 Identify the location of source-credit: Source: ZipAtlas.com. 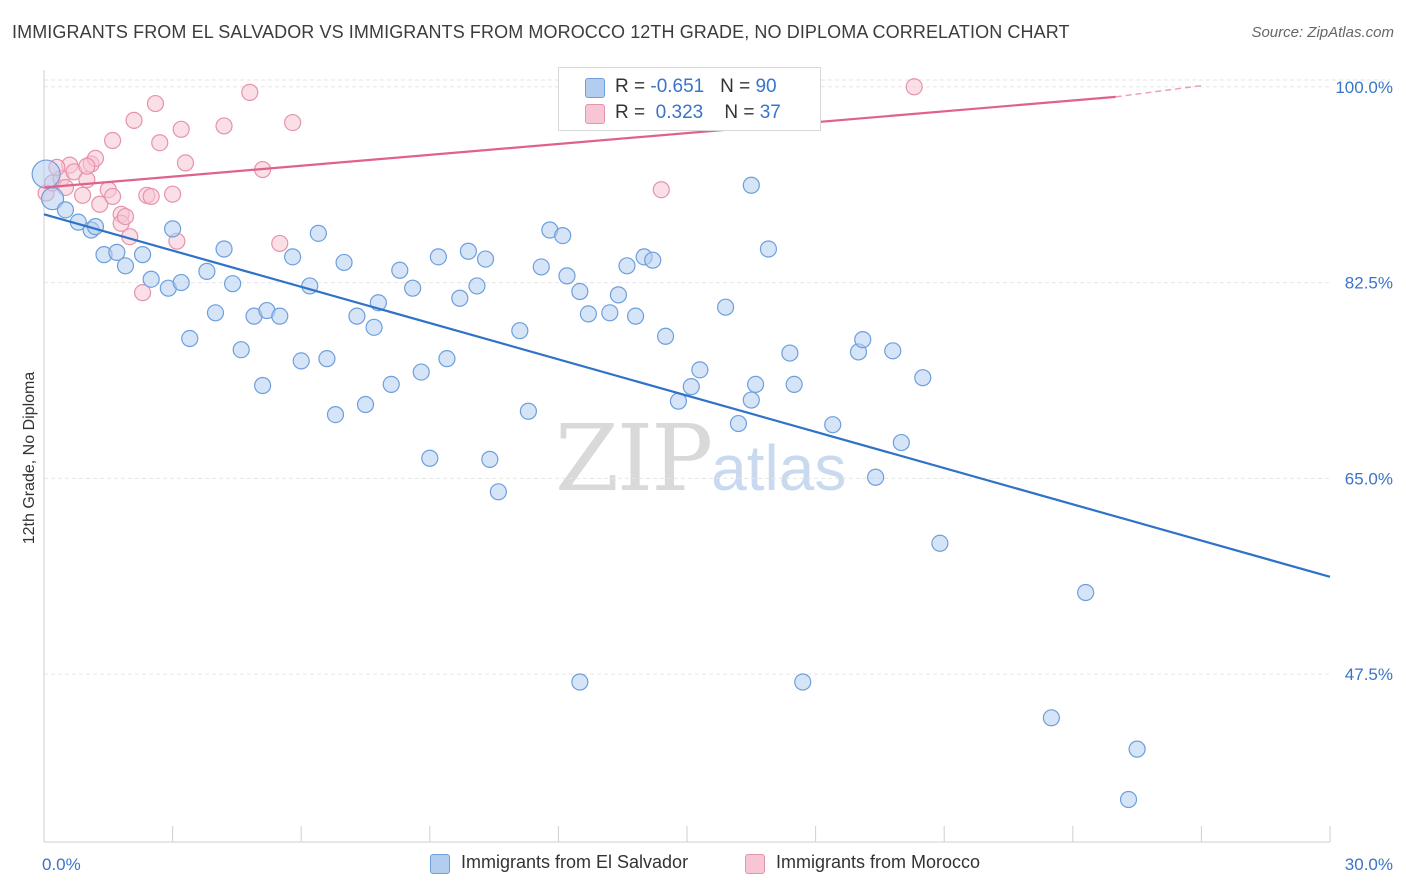
(1322, 32).